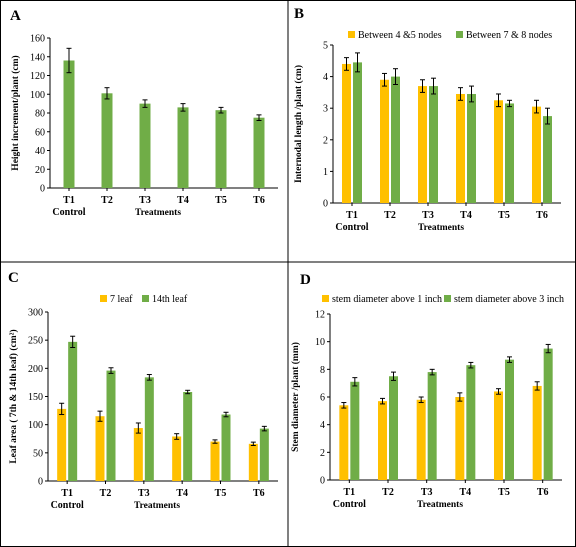 Image resolution: width=576 pixels, height=547 pixels. What do you see at coordinates (35, 313) in the screenshot?
I see `y-tick-label: 300` at bounding box center [35, 313].